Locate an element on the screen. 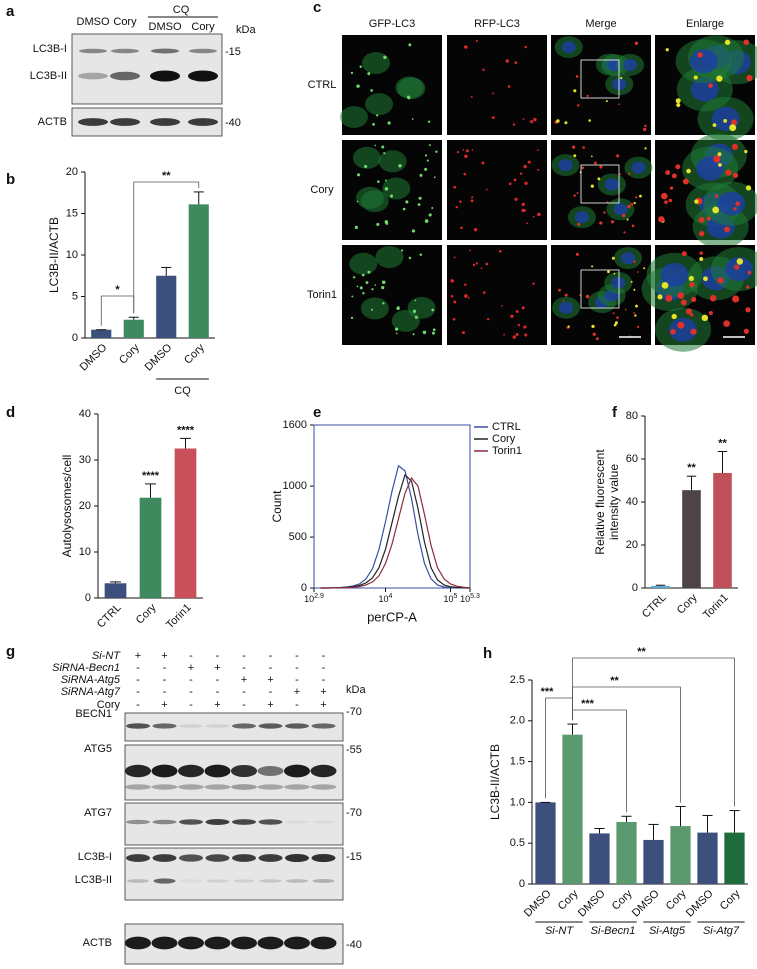  y-tick-label: 60 is located at coordinates (632, 459).